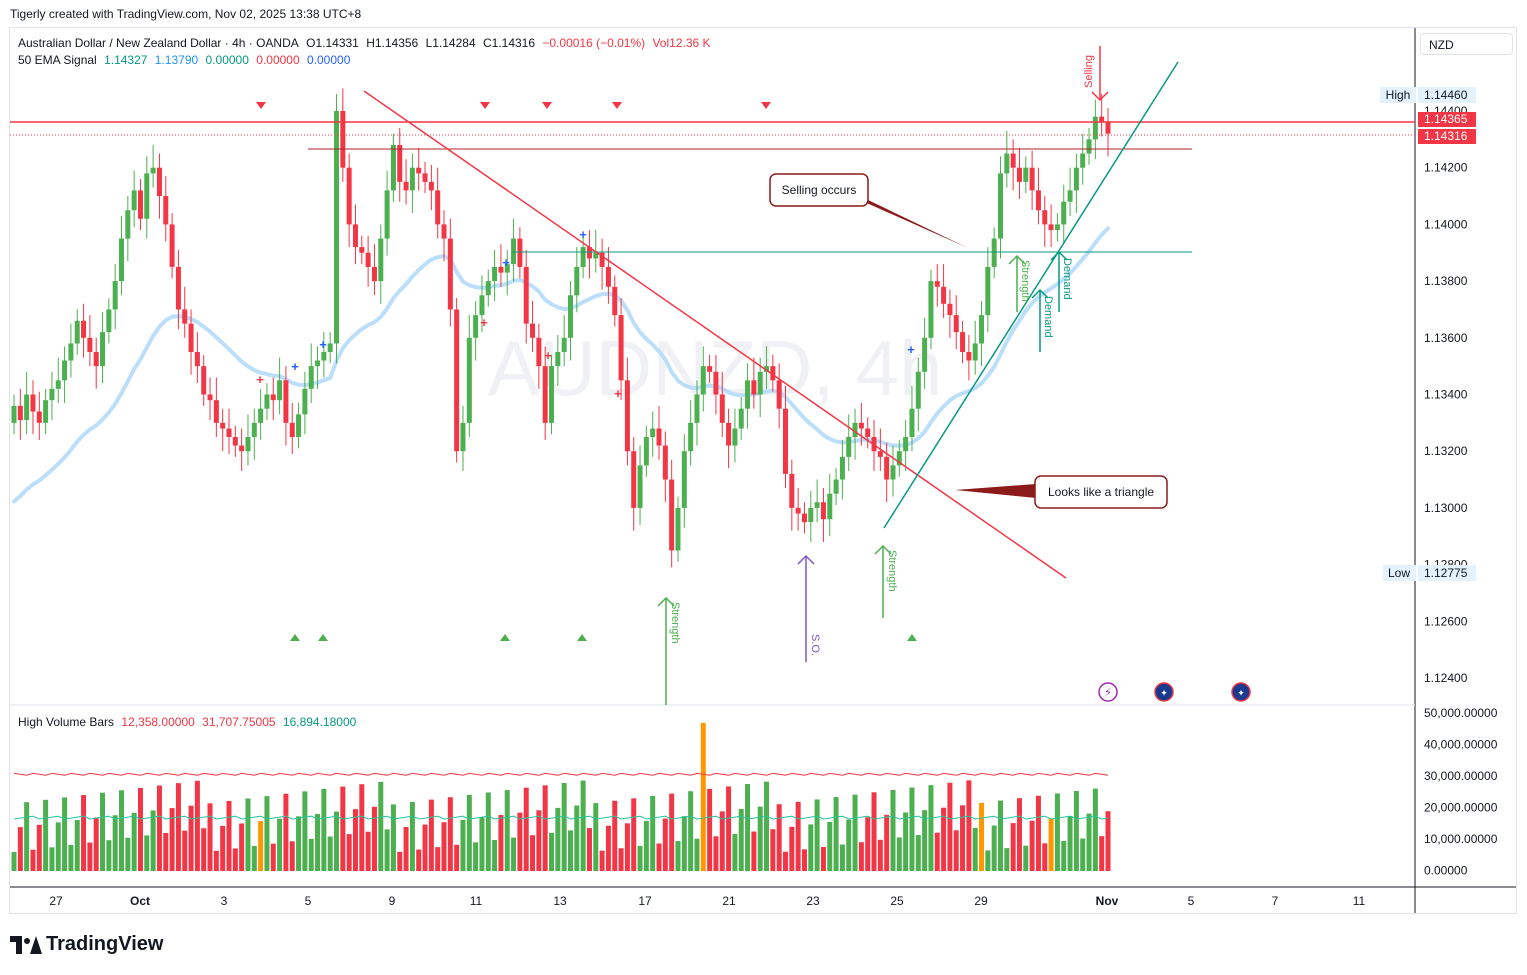  I want to click on volume-indicator-name: High Volume Bars, so click(66, 722).